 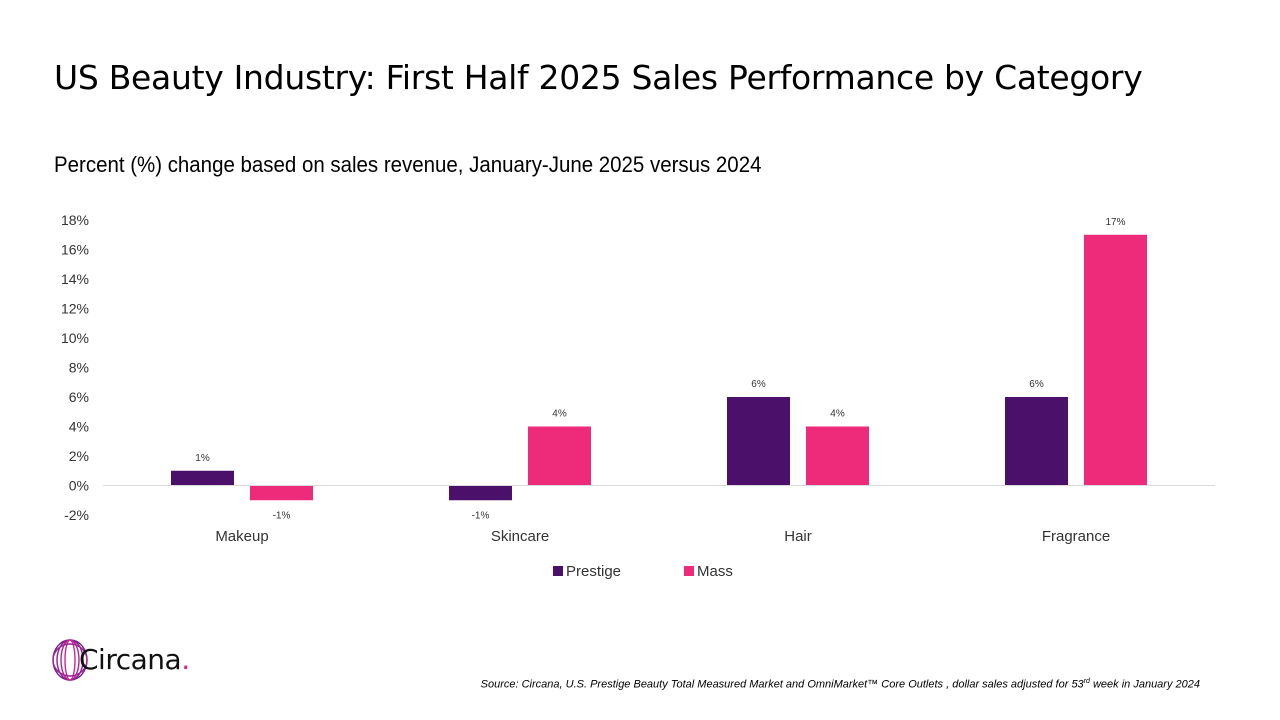 What do you see at coordinates (659, 515) in the screenshot?
I see `x-axis: Makeup Skincare Hair Fragrance` at bounding box center [659, 515].